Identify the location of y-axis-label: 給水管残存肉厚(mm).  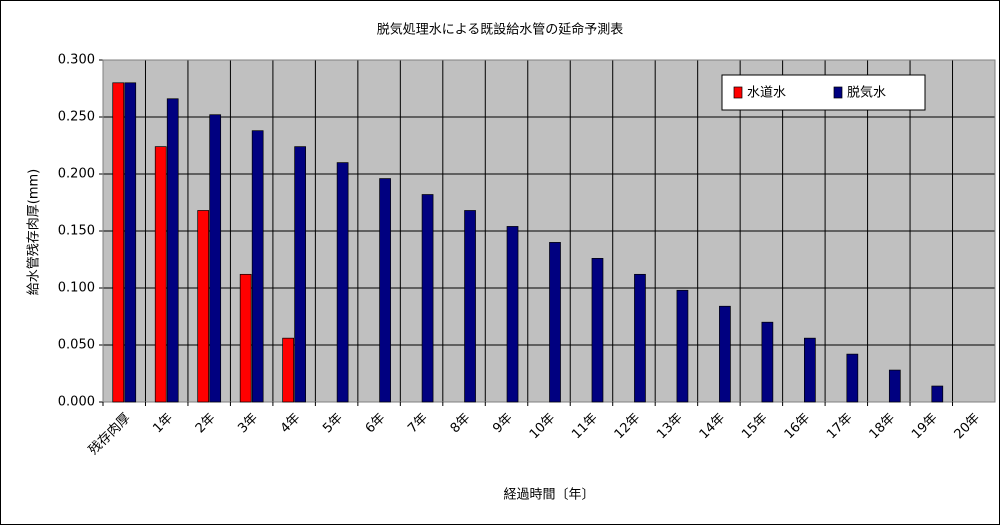
(34, 232).